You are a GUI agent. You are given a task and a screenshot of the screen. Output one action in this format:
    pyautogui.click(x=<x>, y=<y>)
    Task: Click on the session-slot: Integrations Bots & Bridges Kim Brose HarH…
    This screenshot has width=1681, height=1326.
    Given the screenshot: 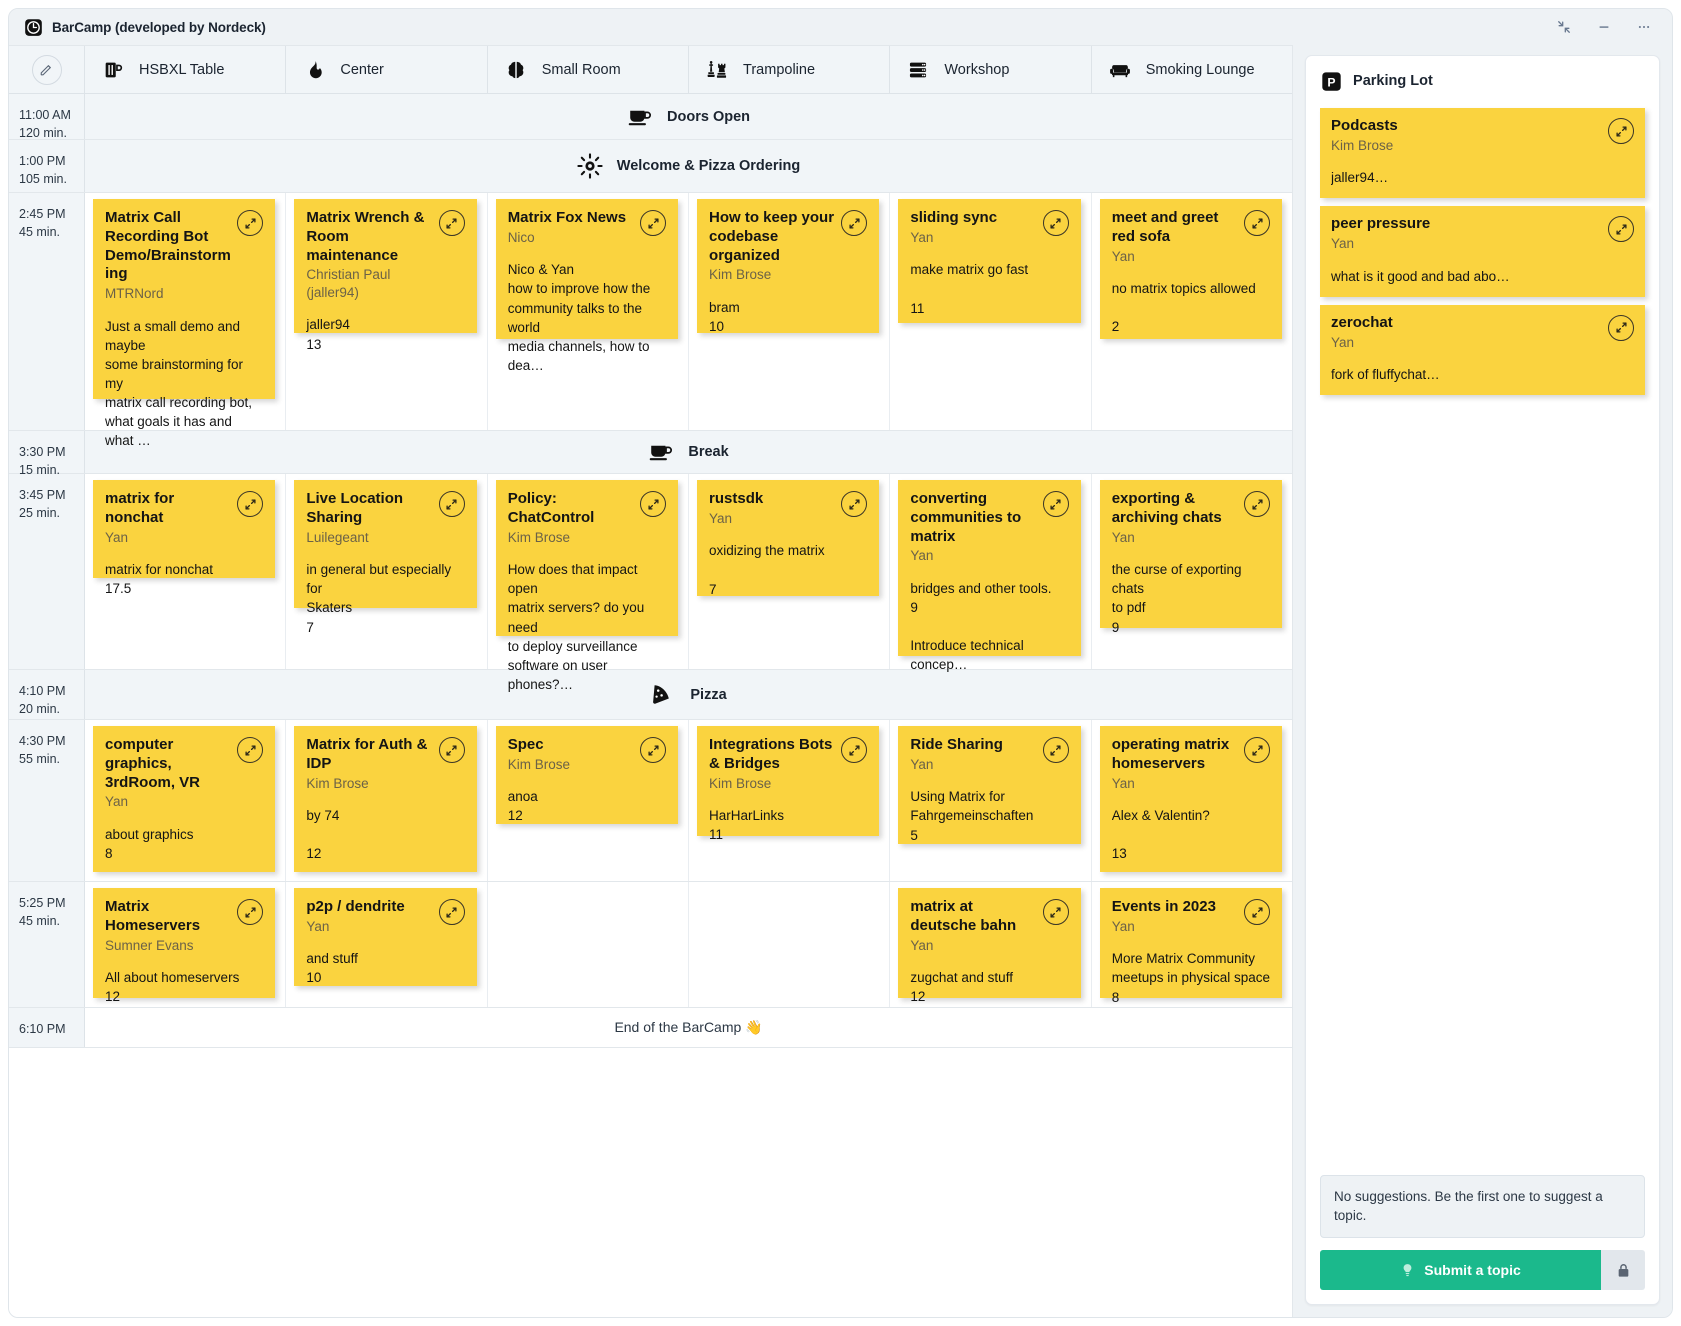 What is the action you would take?
    pyautogui.click(x=790, y=800)
    